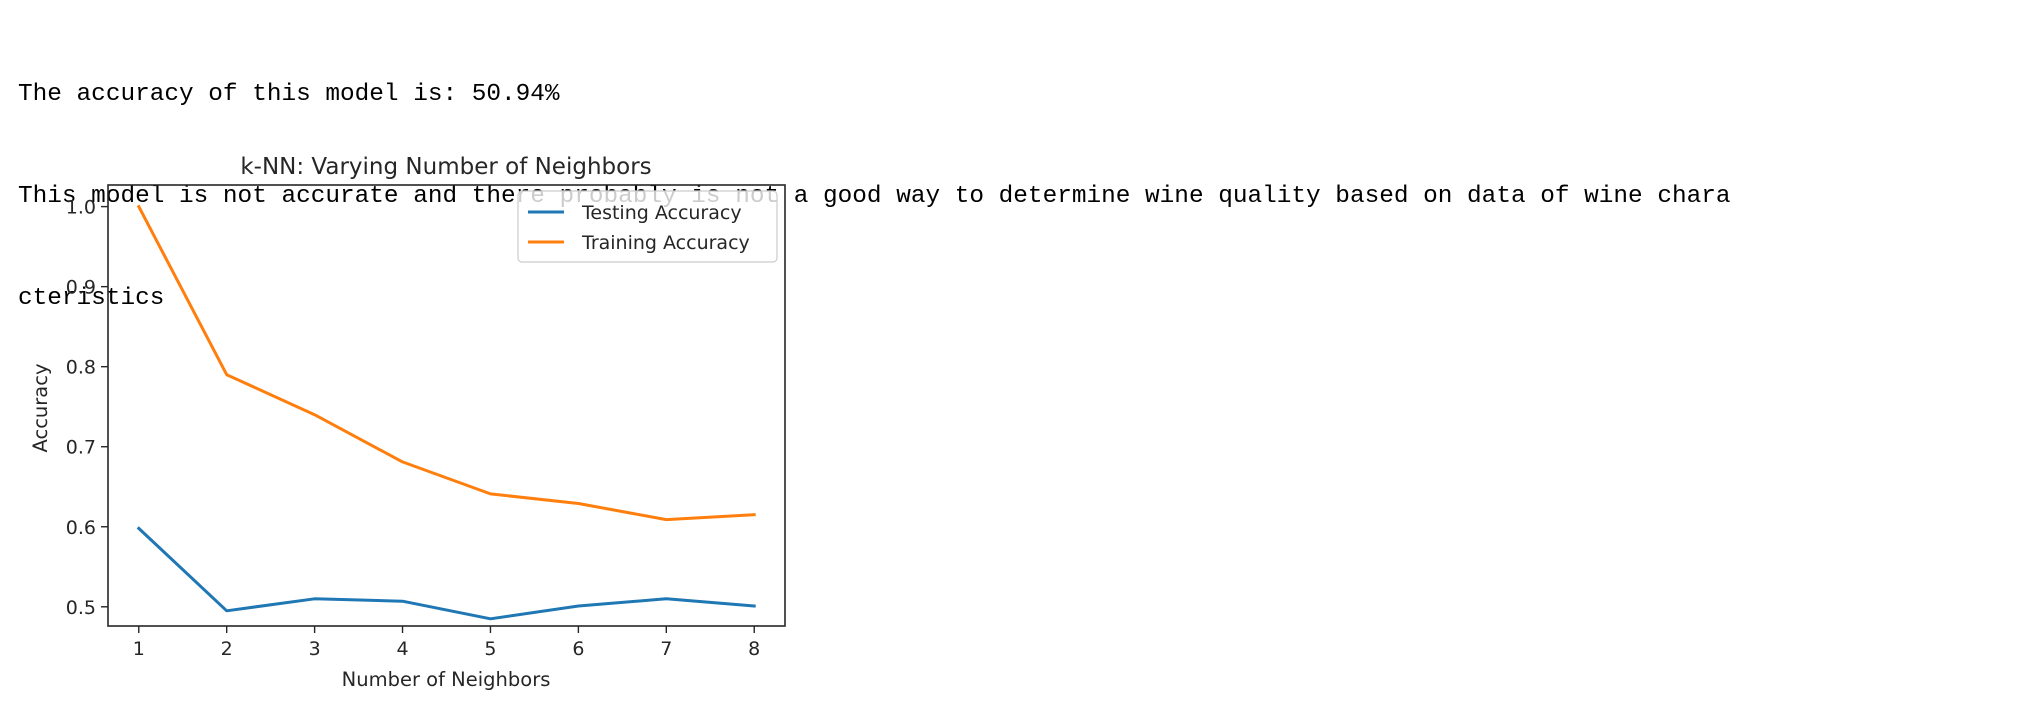 The image size is (2038, 708). What do you see at coordinates (446, 363) in the screenshot?
I see `training-accuracy-line` at bounding box center [446, 363].